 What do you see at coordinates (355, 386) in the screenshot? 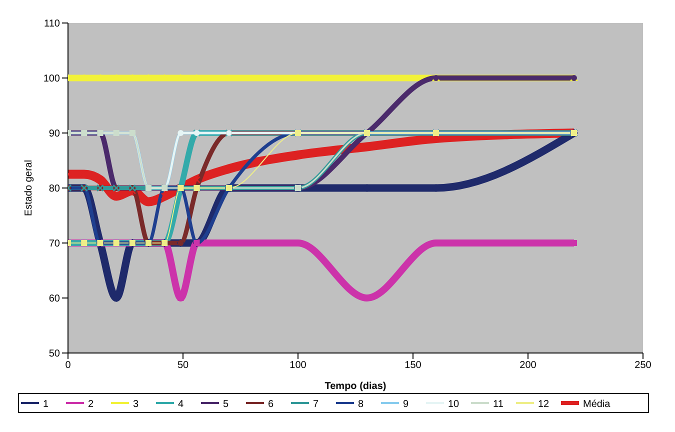
I see `x-axis-title: Tempo (dias)` at bounding box center [355, 386].